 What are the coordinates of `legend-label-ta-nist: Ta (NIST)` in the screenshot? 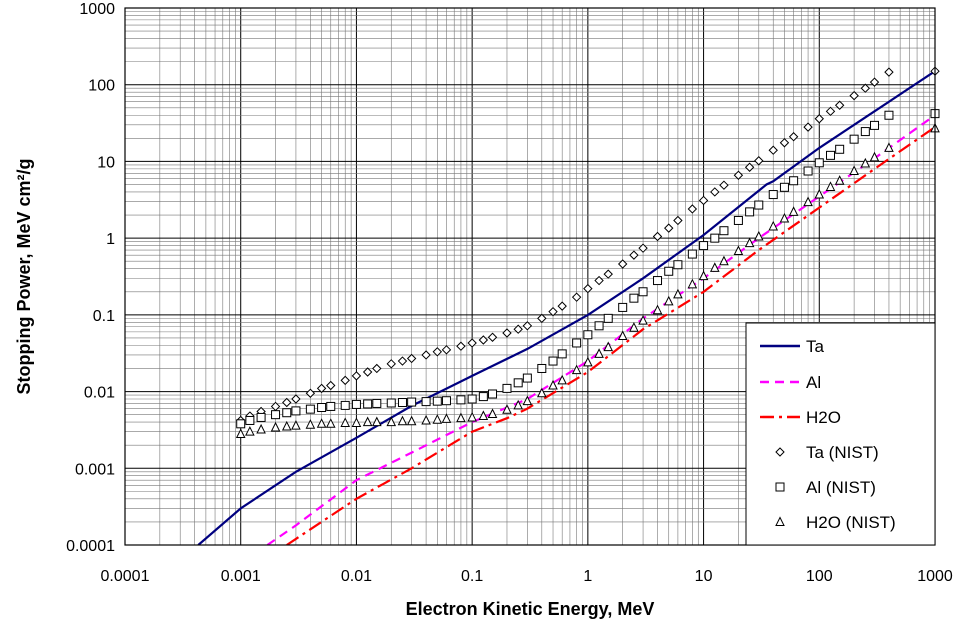 It's located at (842, 452).